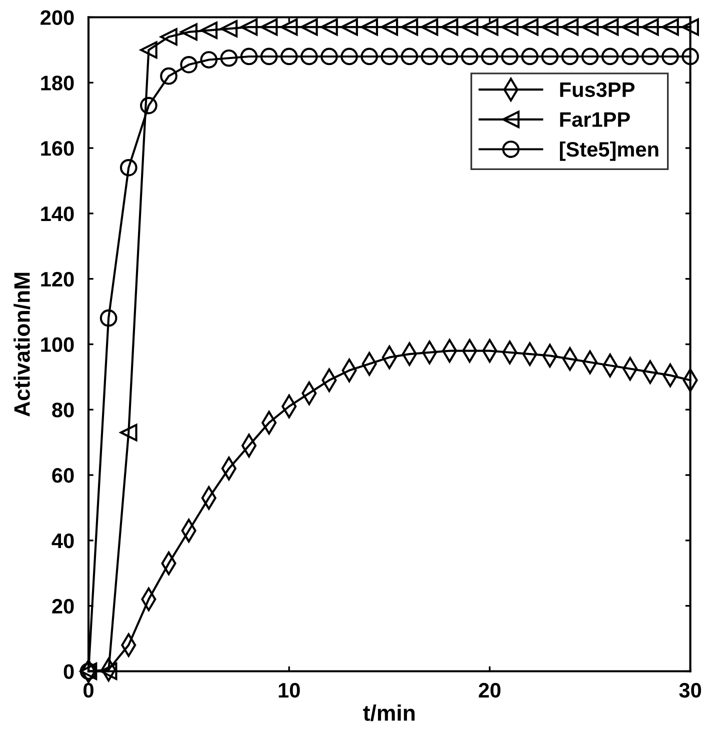 The image size is (708, 750). What do you see at coordinates (609, 151) in the screenshot?
I see `legend-label: [Ste5]men` at bounding box center [609, 151].